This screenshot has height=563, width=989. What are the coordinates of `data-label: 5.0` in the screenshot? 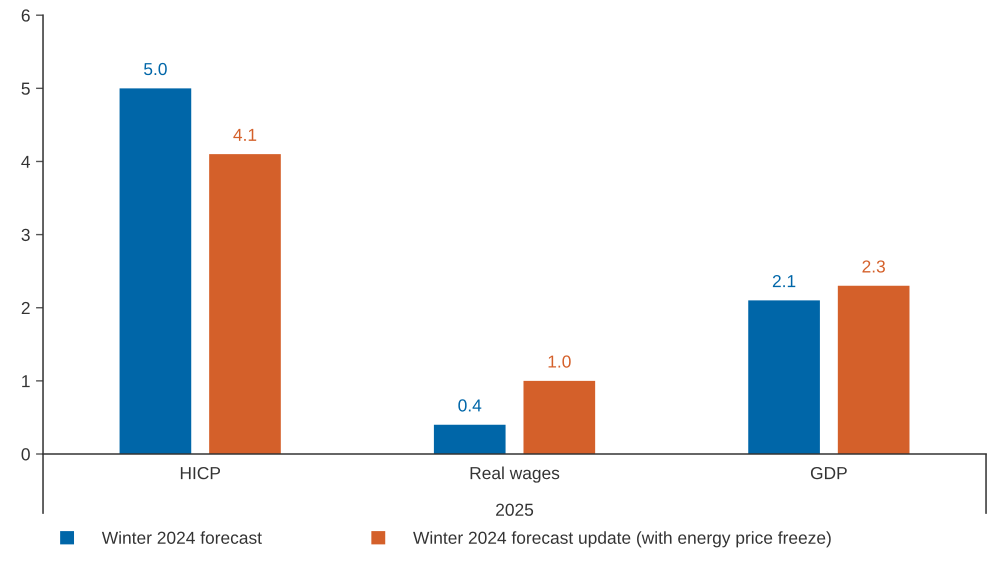 It's located at (155, 69).